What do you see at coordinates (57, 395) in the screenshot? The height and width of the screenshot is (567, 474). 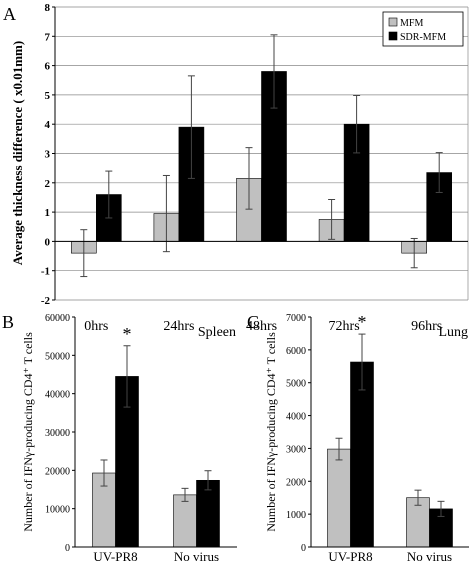 I see `y-tick-label: 40000` at bounding box center [57, 395].